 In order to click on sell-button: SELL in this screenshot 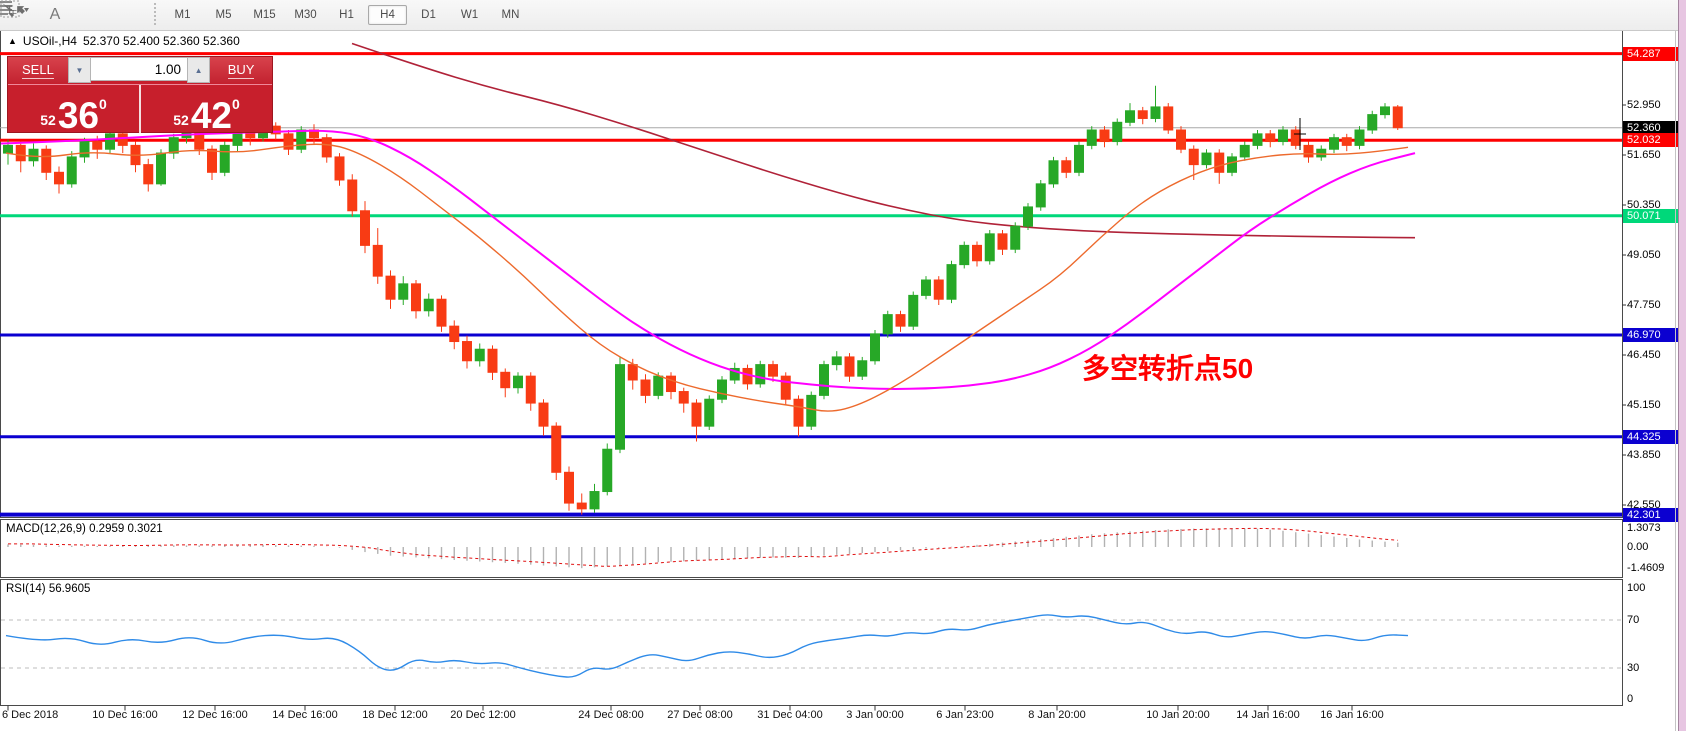, I will do `click(38, 70)`.